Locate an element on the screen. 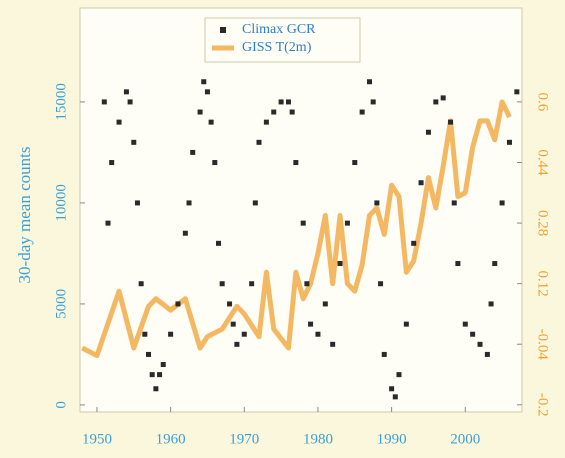 The image size is (565, 458). y-axis-label: 30-day mean counts is located at coordinates (24, 215).